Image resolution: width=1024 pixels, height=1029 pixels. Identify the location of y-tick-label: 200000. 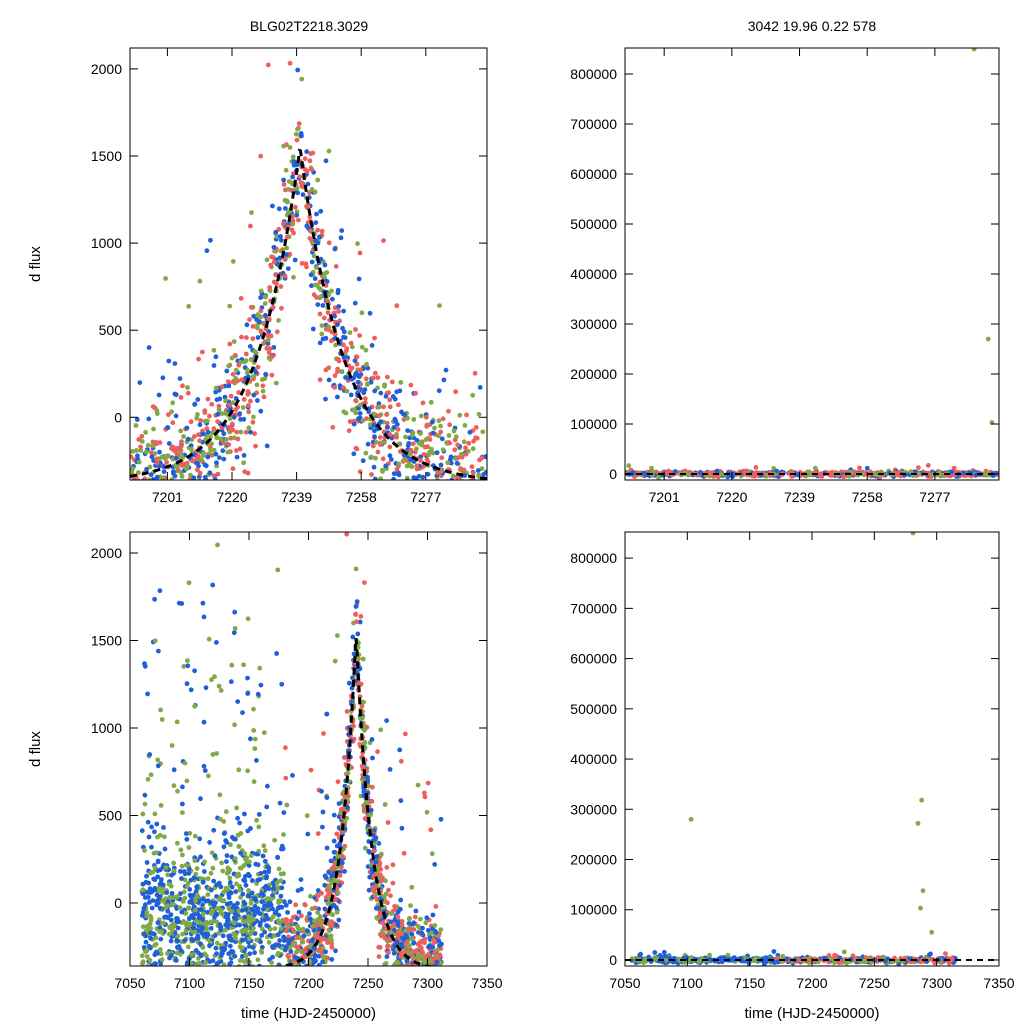
(593, 374).